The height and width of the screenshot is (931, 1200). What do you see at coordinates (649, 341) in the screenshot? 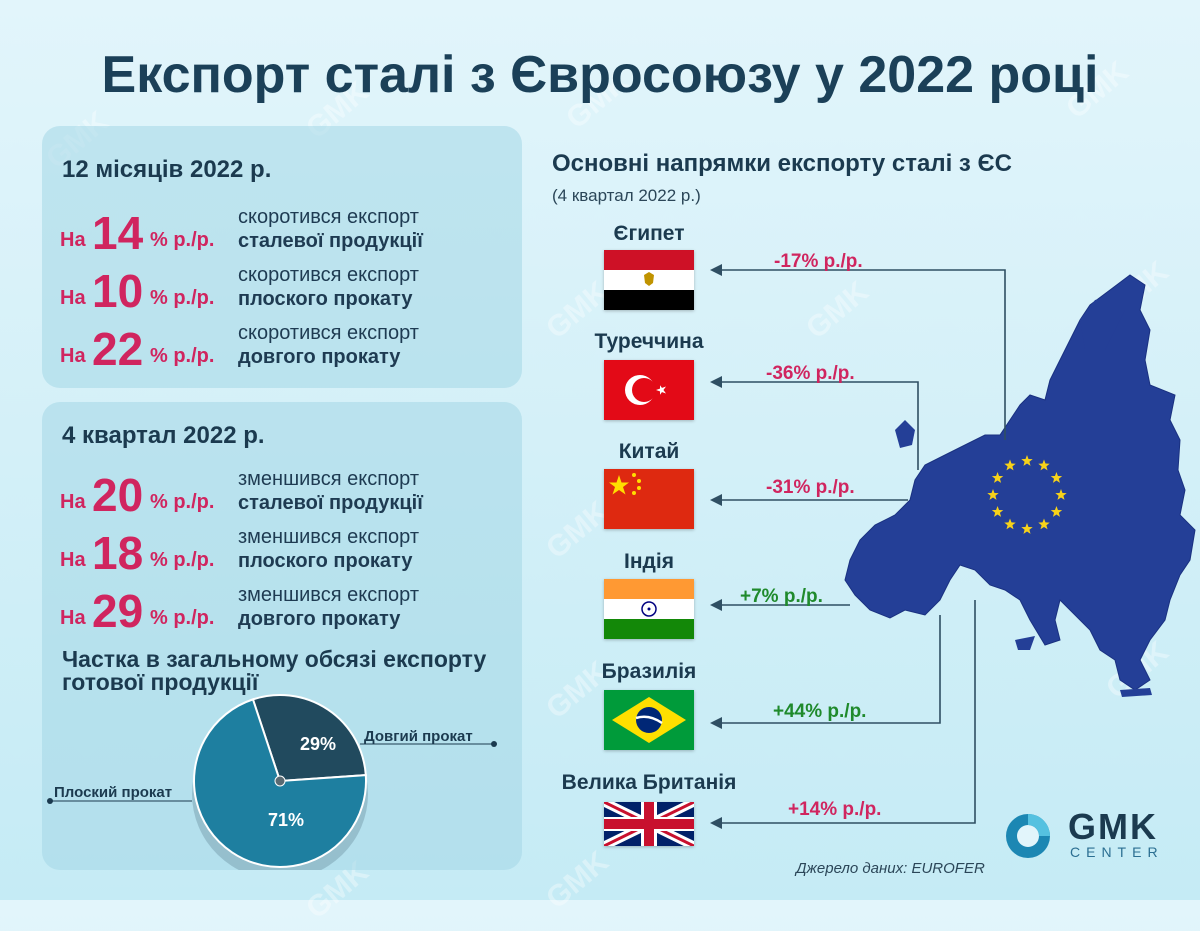
I see `country-name-turkey: Туреччина` at bounding box center [649, 341].